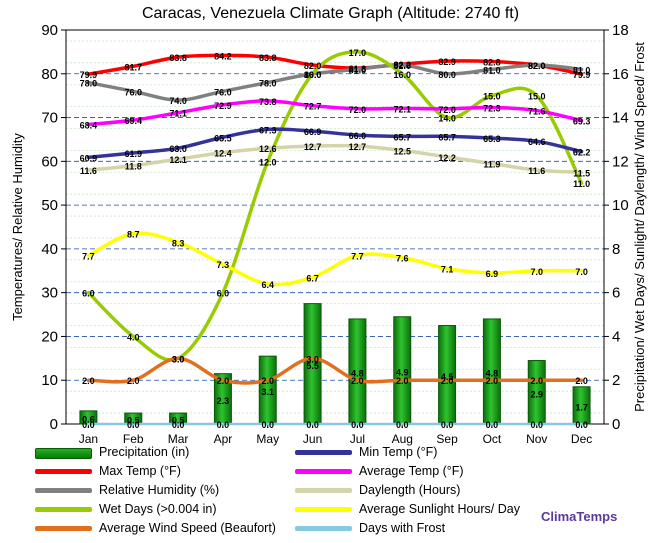 The image size is (661, 543). I want to click on average-sunlight-hours-day-data-label: 8.3, so click(178, 243).